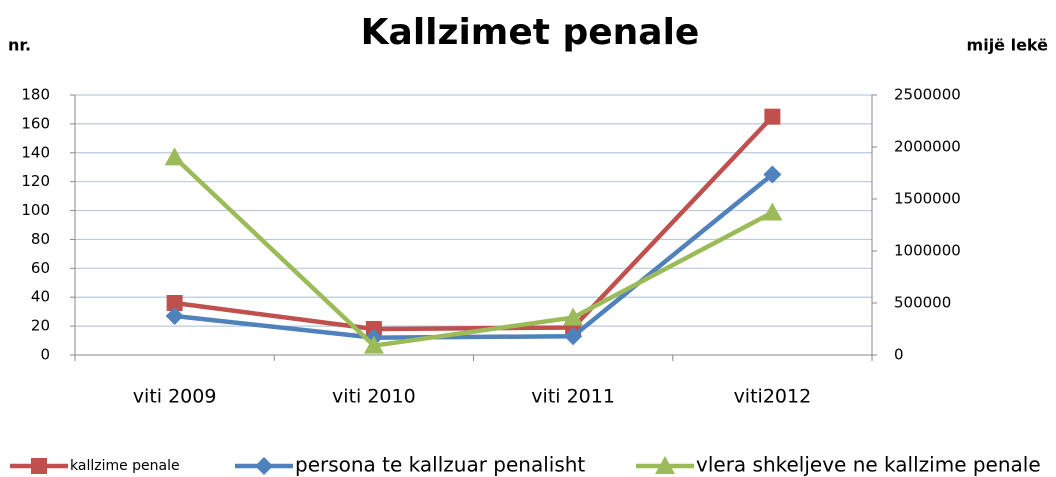 The height and width of the screenshot is (477, 1056). Describe the element at coordinates (175, 397) in the screenshot. I see `x-tick-label: viti 2009` at that location.